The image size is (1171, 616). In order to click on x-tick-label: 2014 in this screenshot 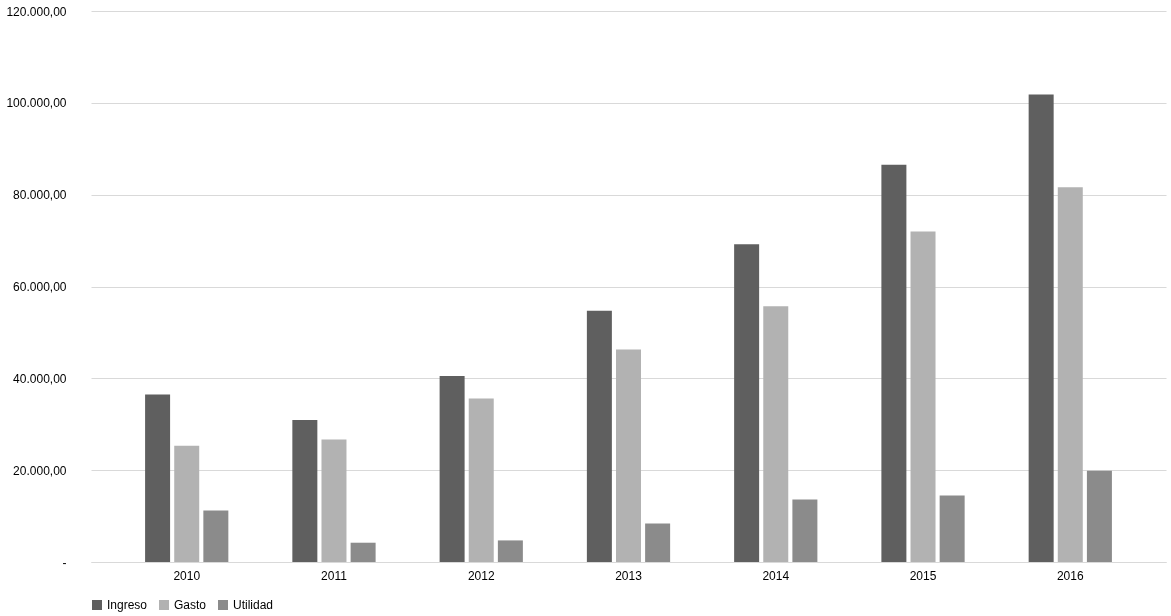, I will do `click(776, 575)`.